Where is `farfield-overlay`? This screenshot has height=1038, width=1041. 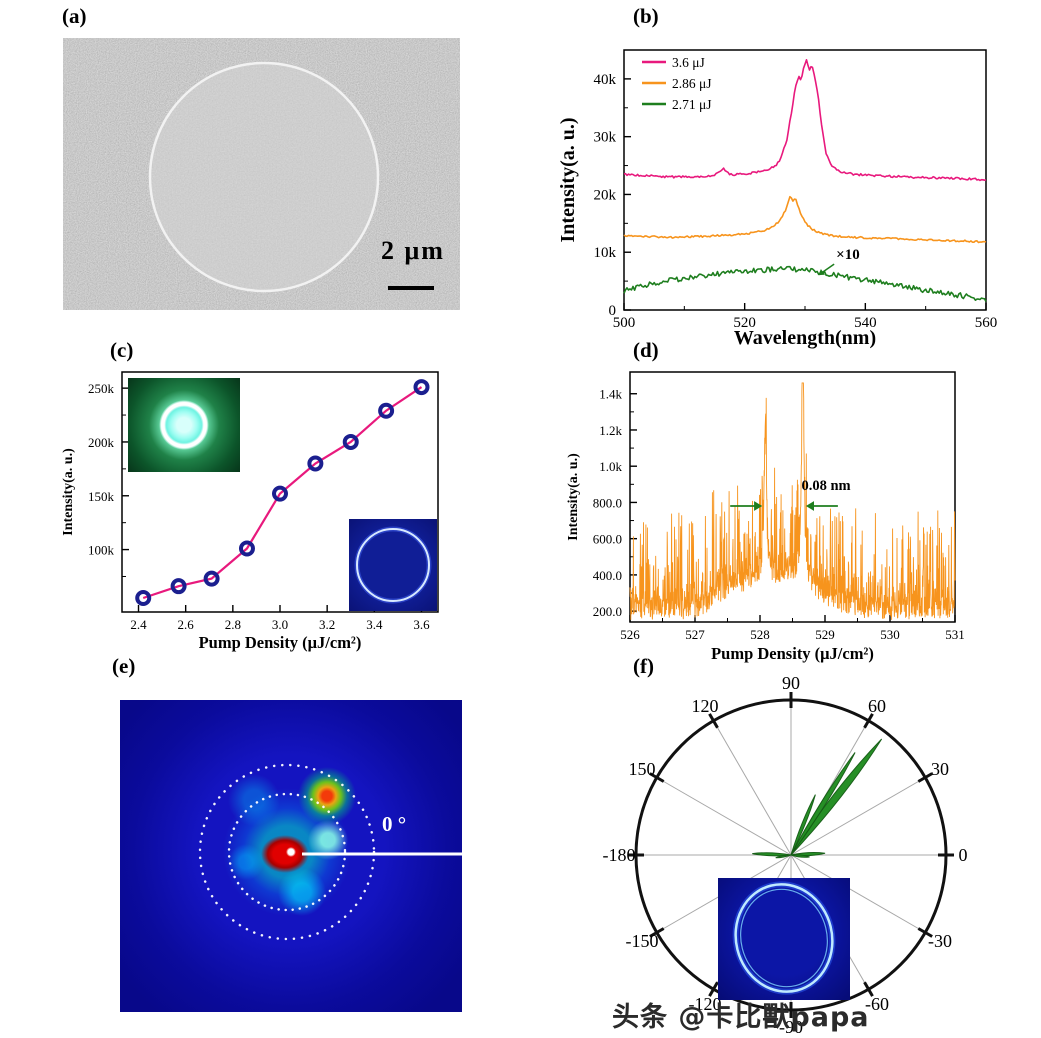 farfield-overlay is located at coordinates (330, 852).